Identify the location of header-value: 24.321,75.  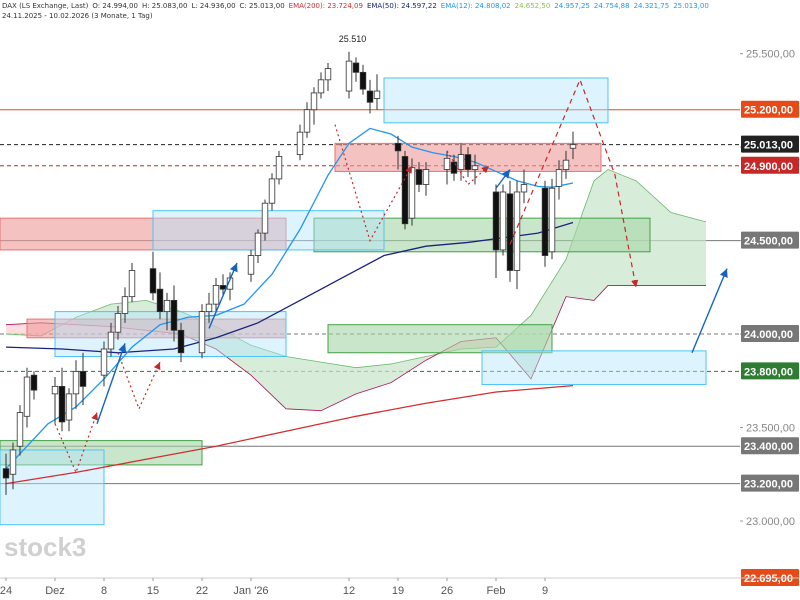
(651, 6).